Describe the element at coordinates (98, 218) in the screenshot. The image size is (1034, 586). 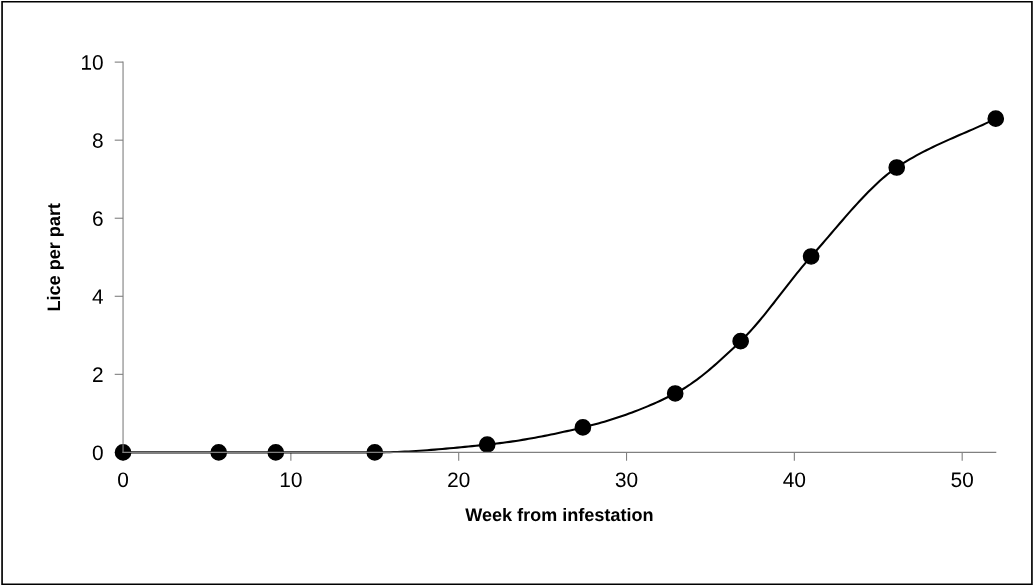
I see `y-tick-label: 6` at that location.